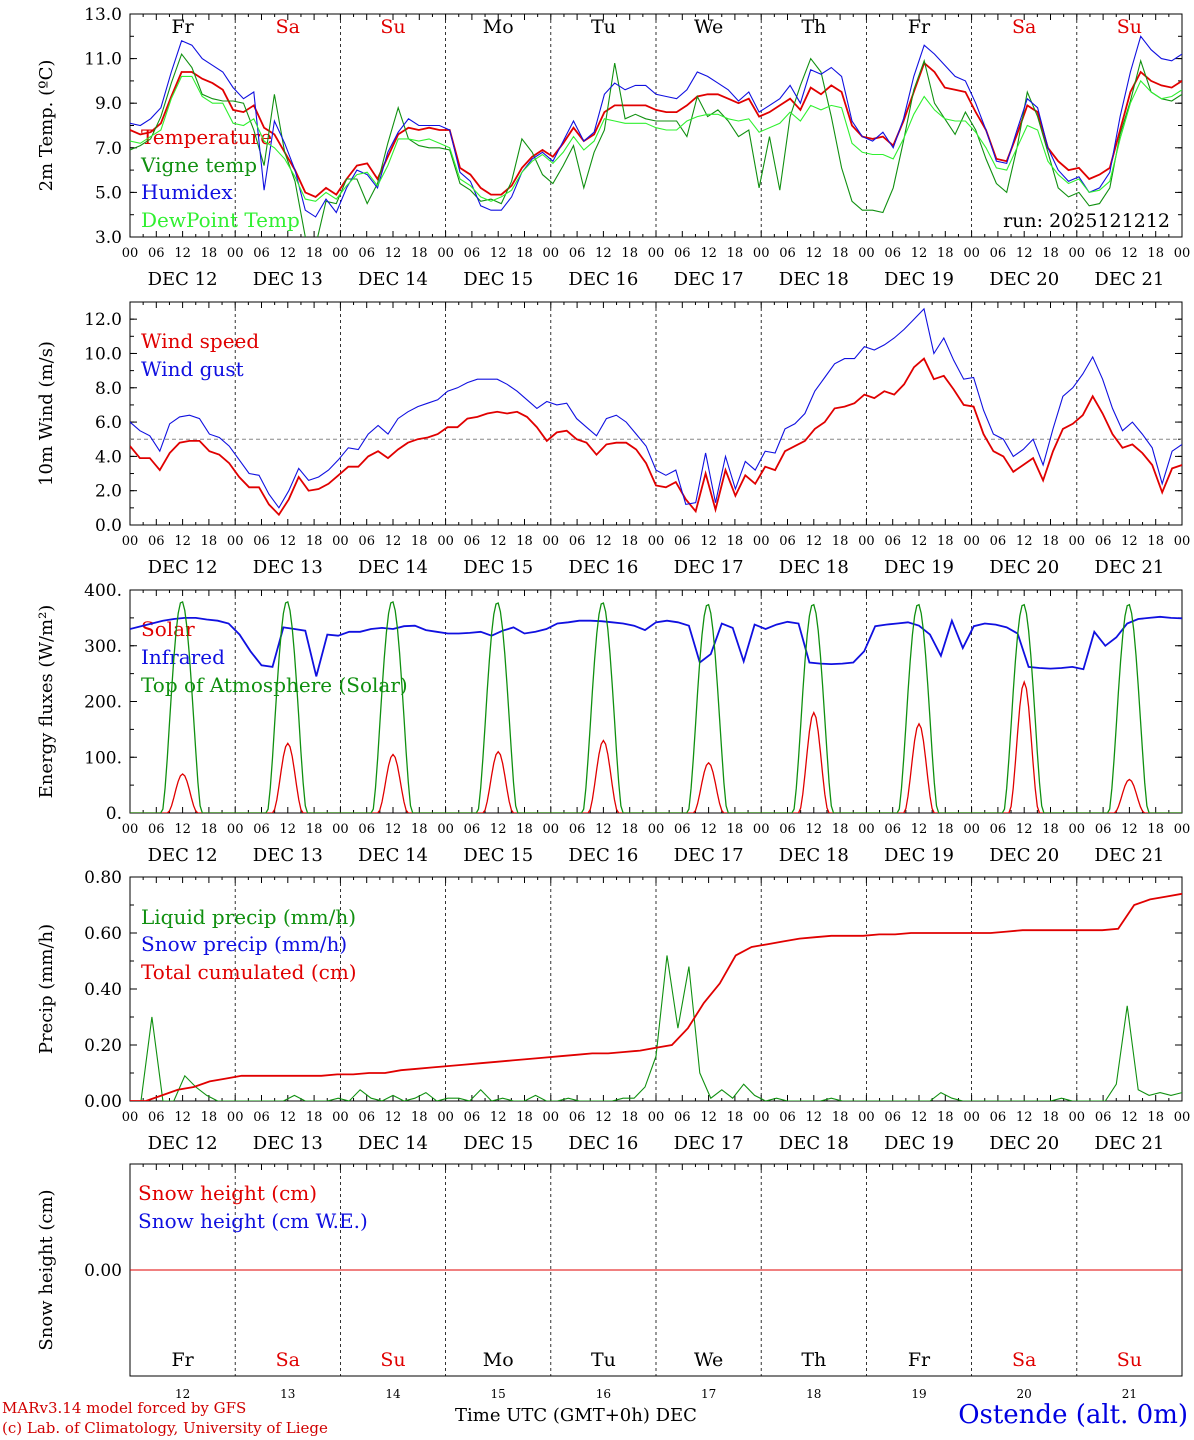 This screenshot has height=1440, width=1194. I want to click on legend-snow-height-cm: Snow height (cm), so click(227, 1193).